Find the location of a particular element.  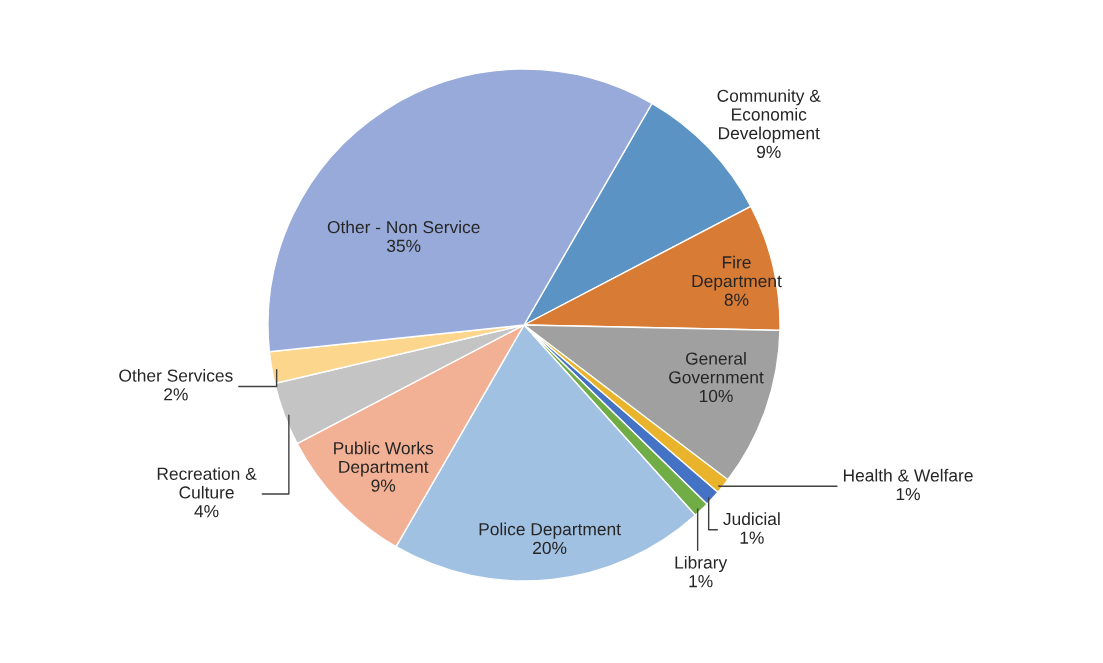

slice-label: Library is located at coordinates (701, 564).